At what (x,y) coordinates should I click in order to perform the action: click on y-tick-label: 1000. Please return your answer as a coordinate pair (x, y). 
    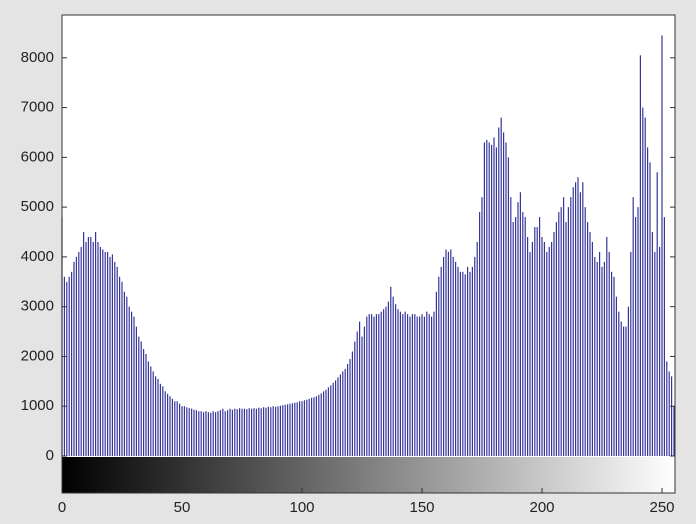
    Looking at the image, I should click on (37, 405).